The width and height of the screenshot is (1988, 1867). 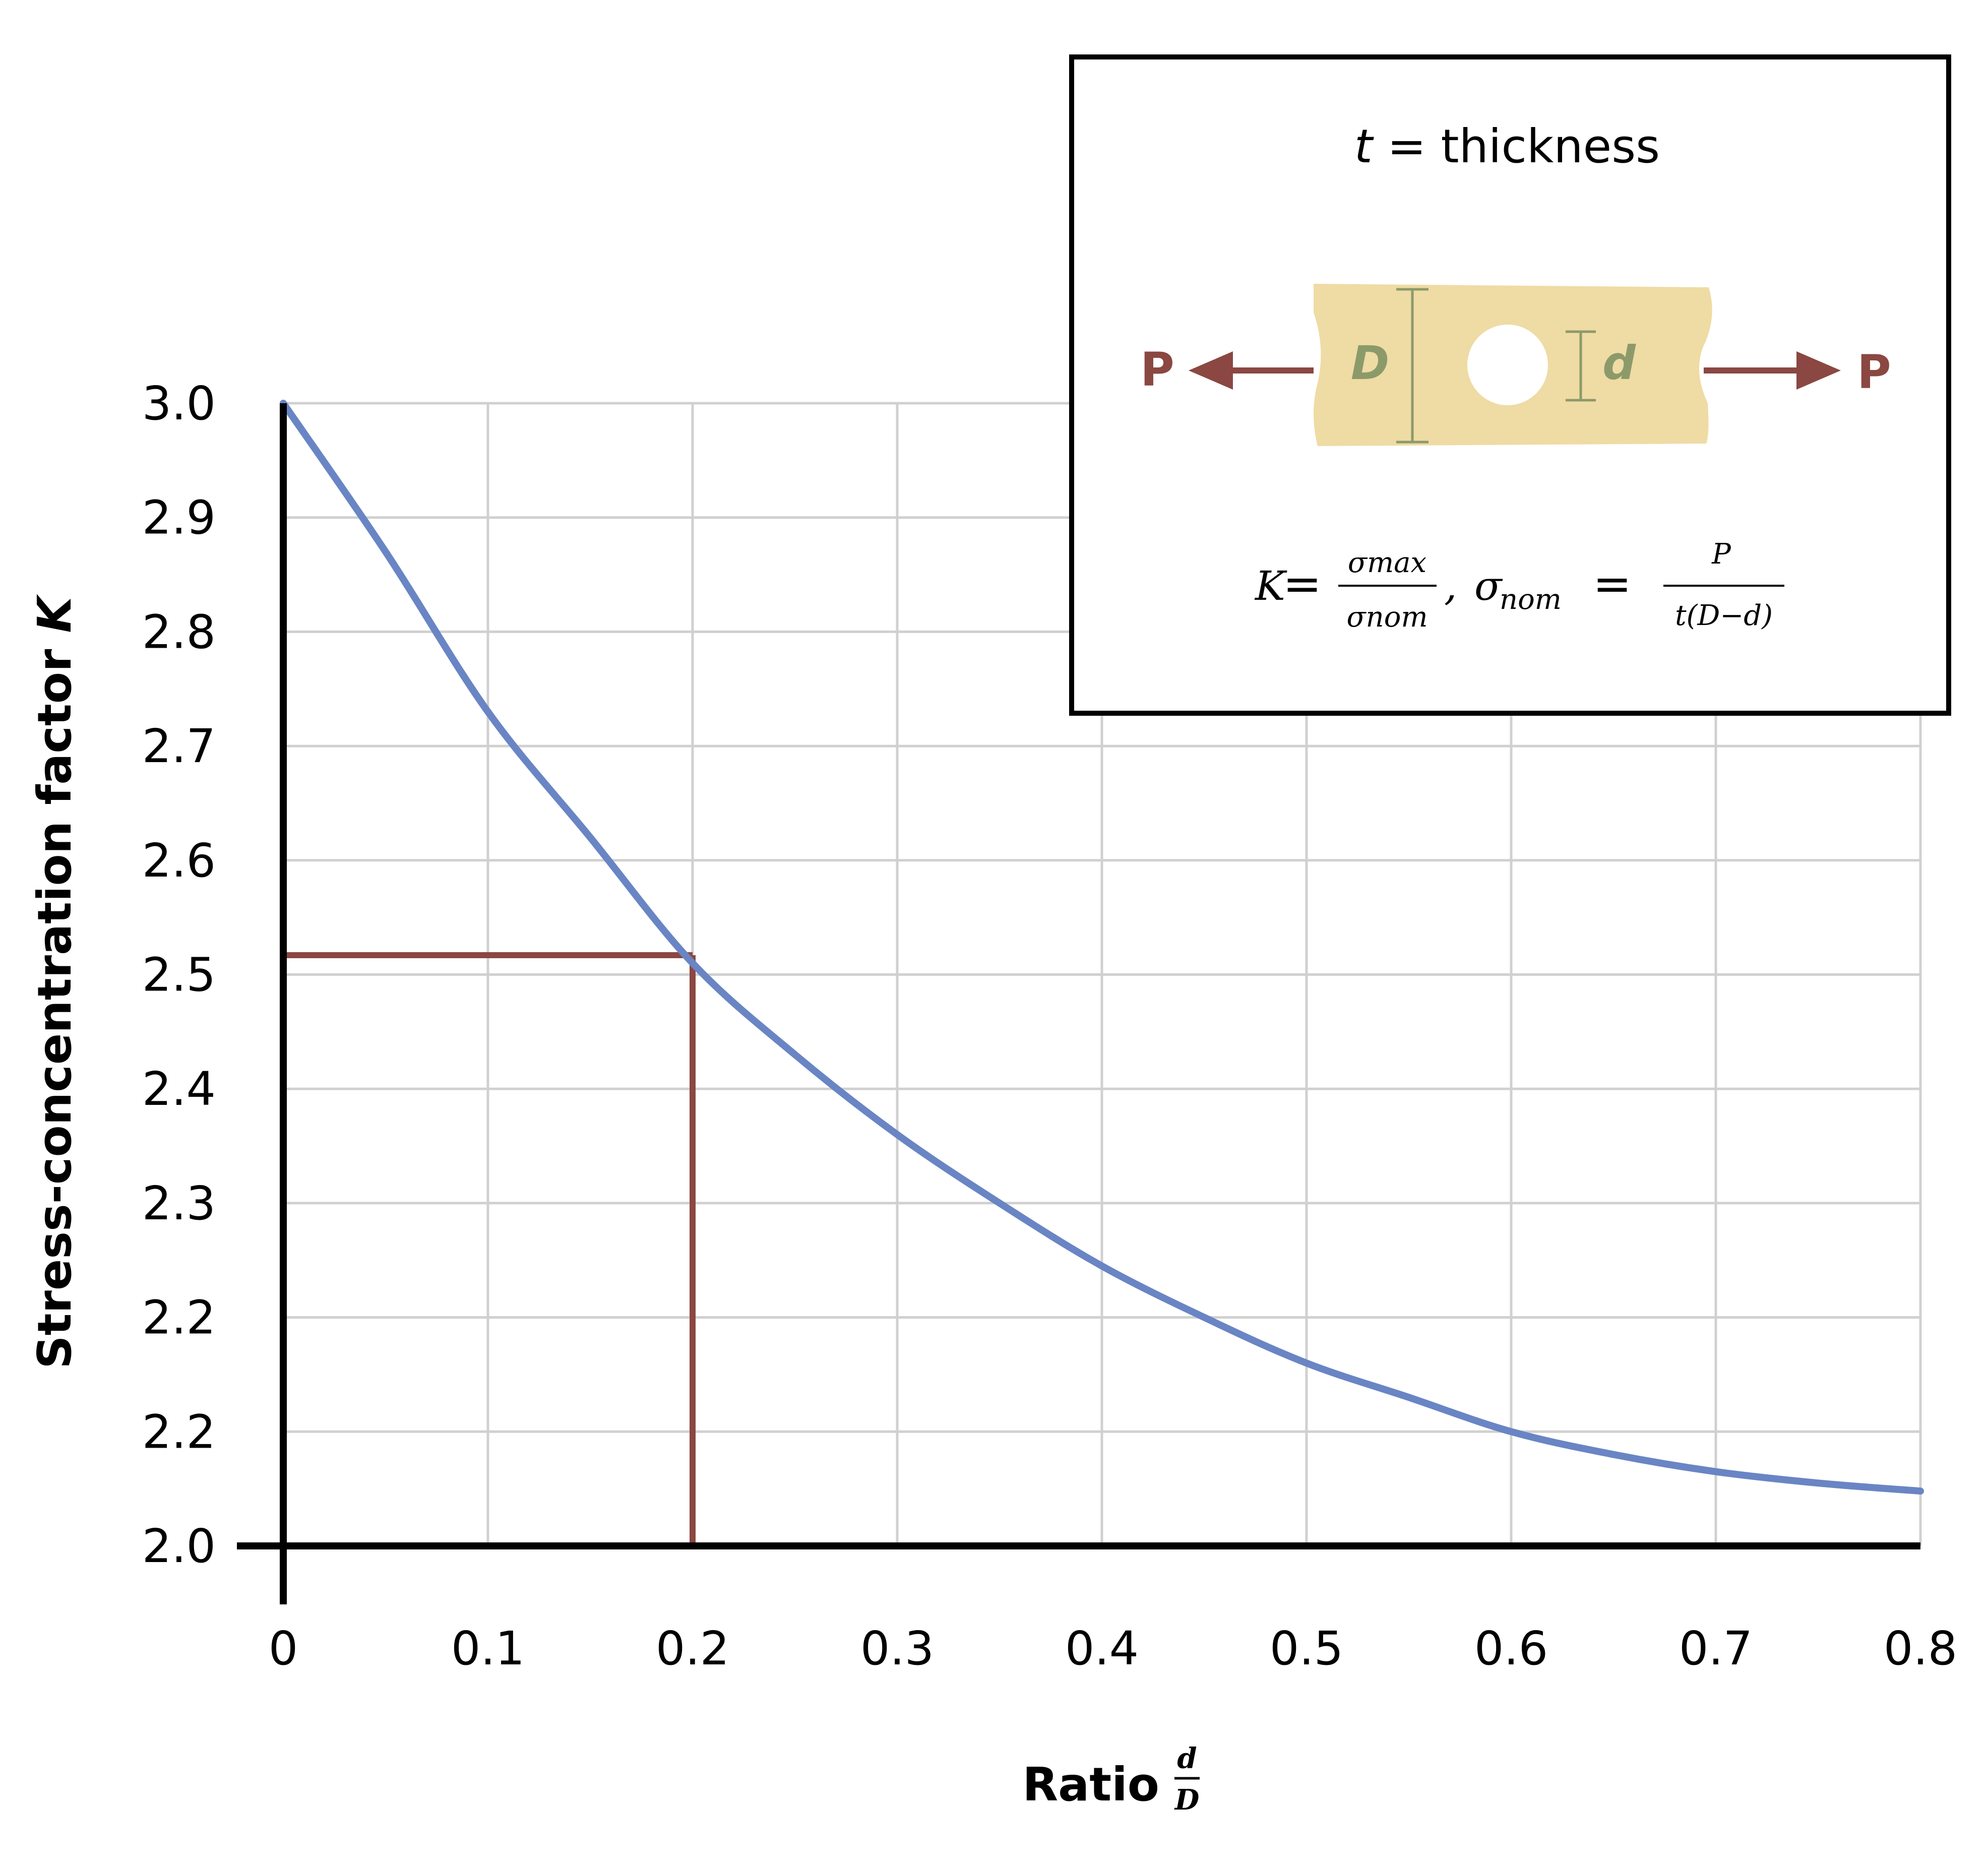 What do you see at coordinates (179, 1203) in the screenshot?
I see `y-tick-label: 2.3` at bounding box center [179, 1203].